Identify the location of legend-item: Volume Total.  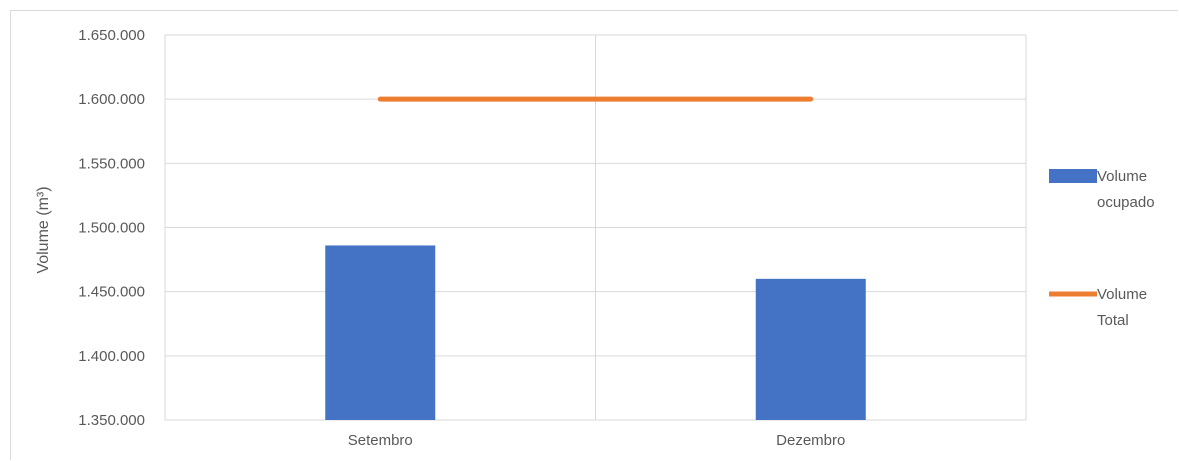
(1098, 307).